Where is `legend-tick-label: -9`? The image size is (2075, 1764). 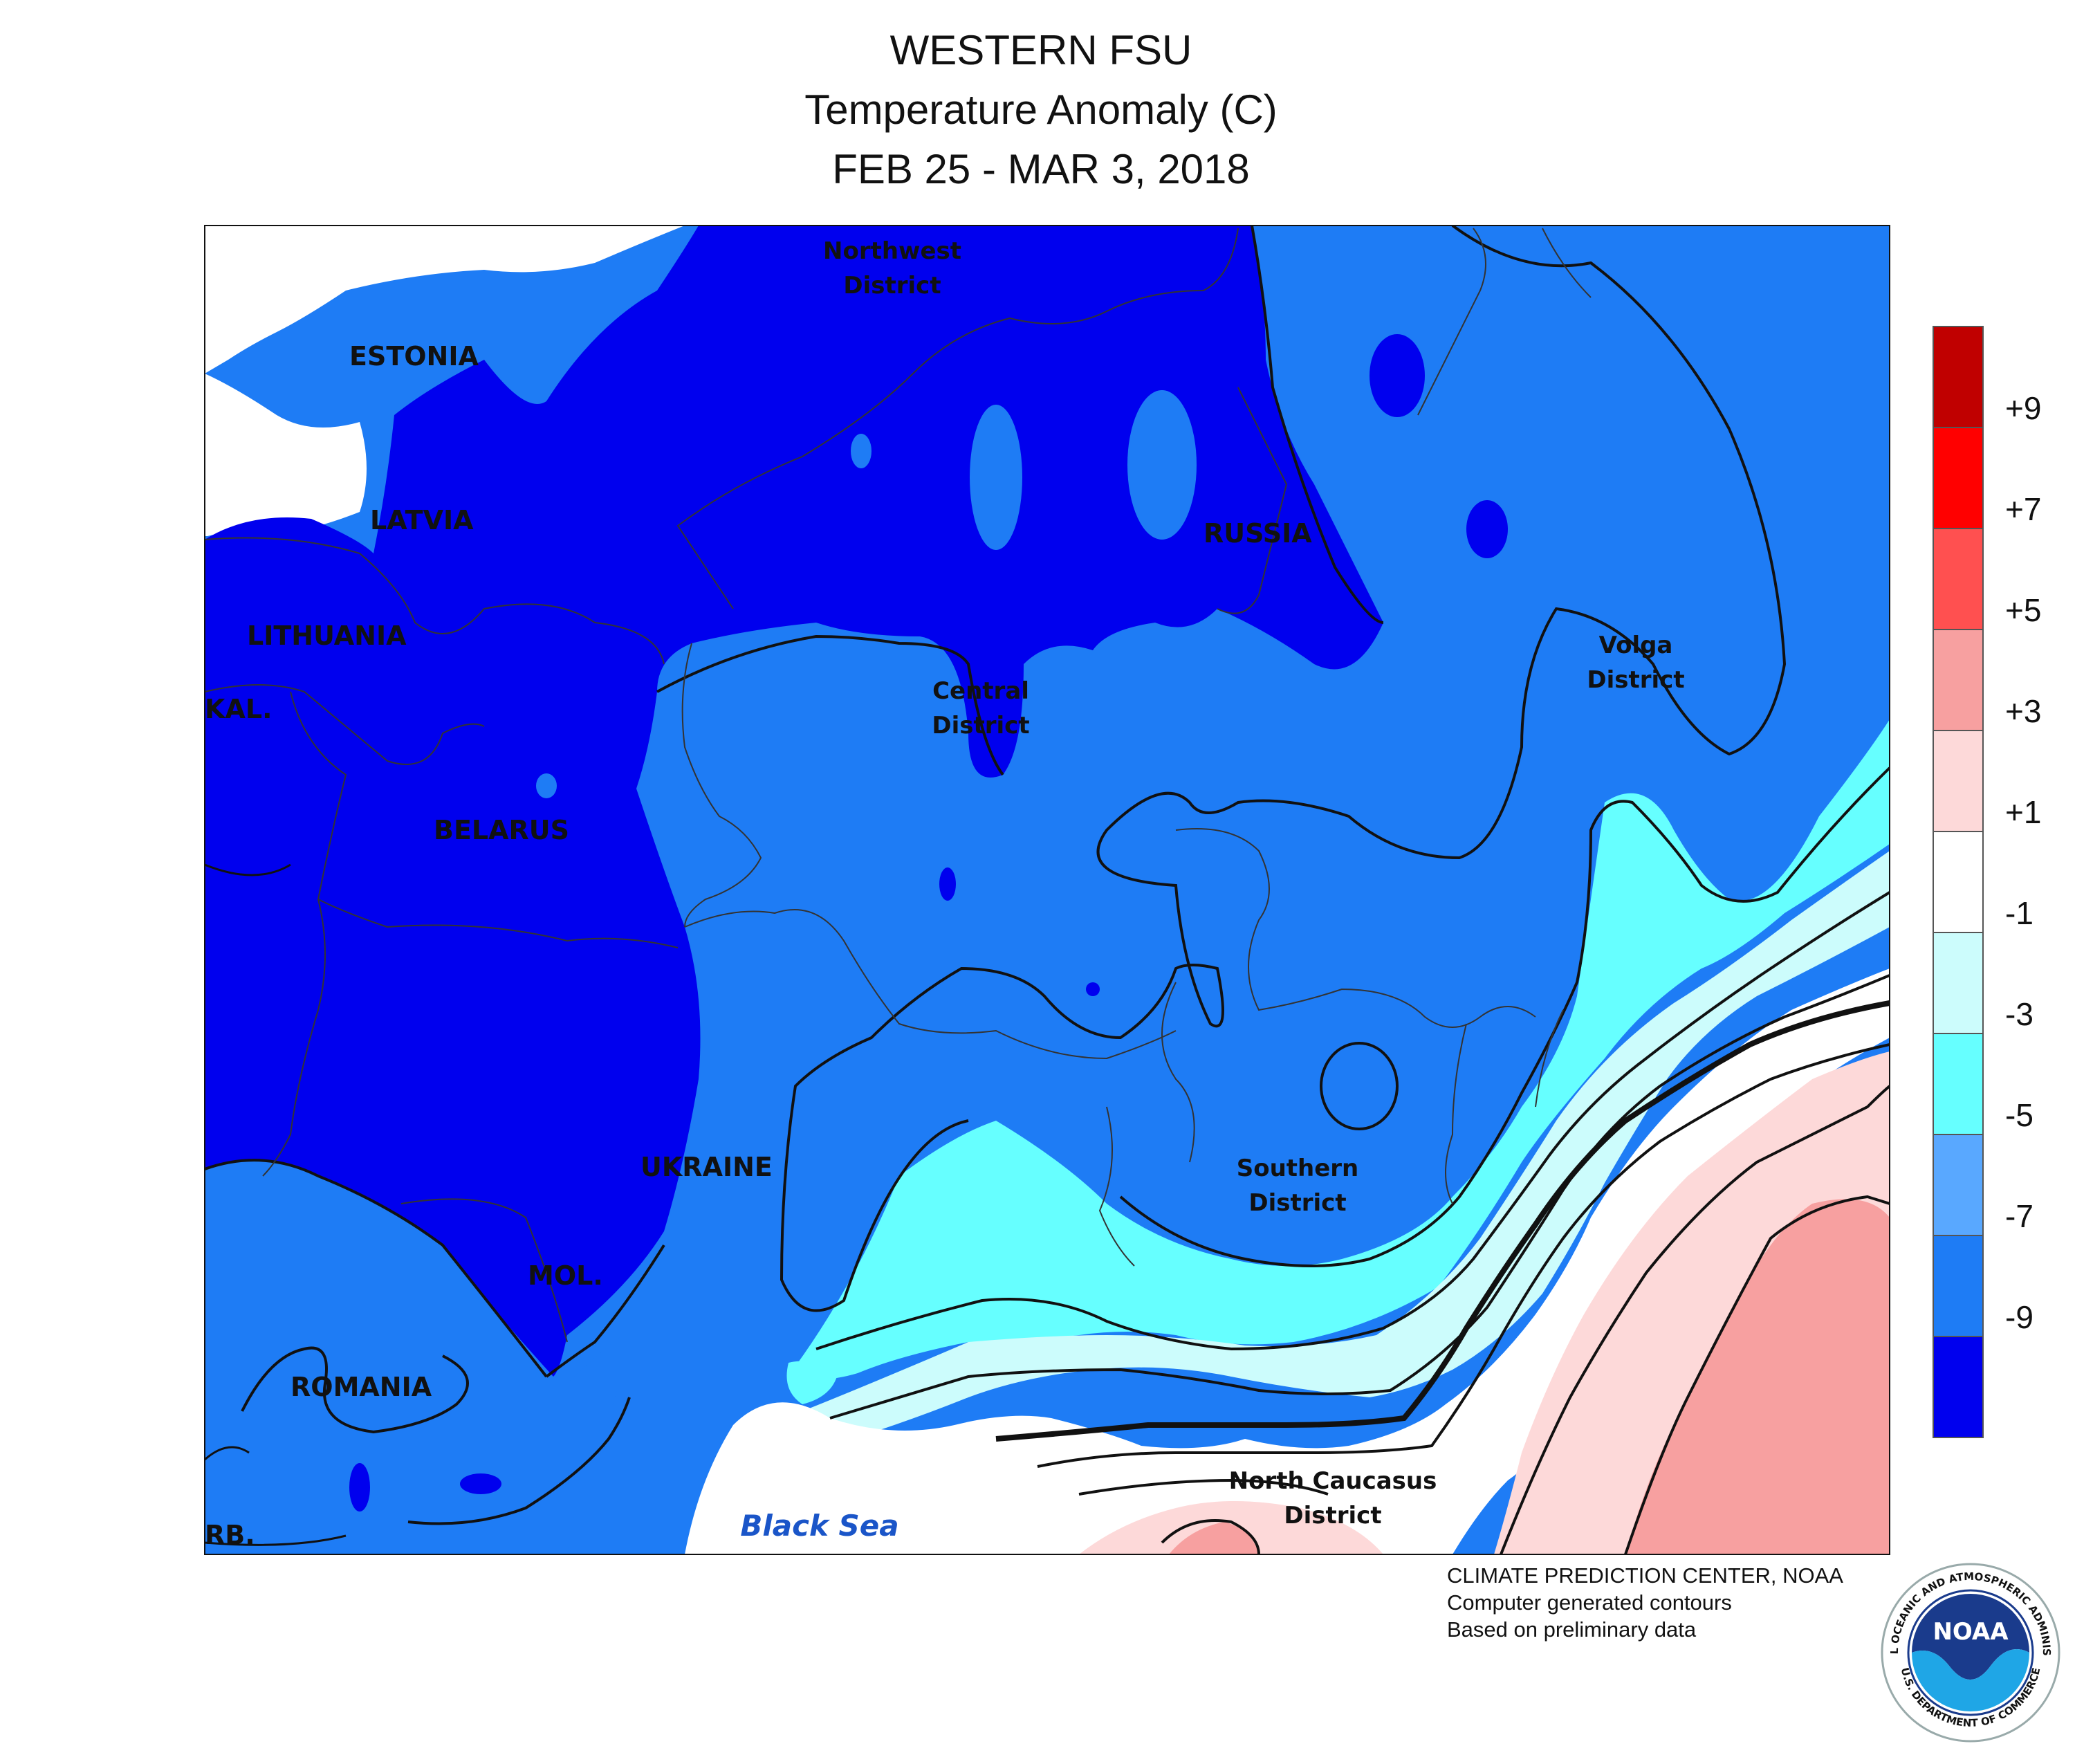
legend-tick-label: -9 is located at coordinates (2019, 1317).